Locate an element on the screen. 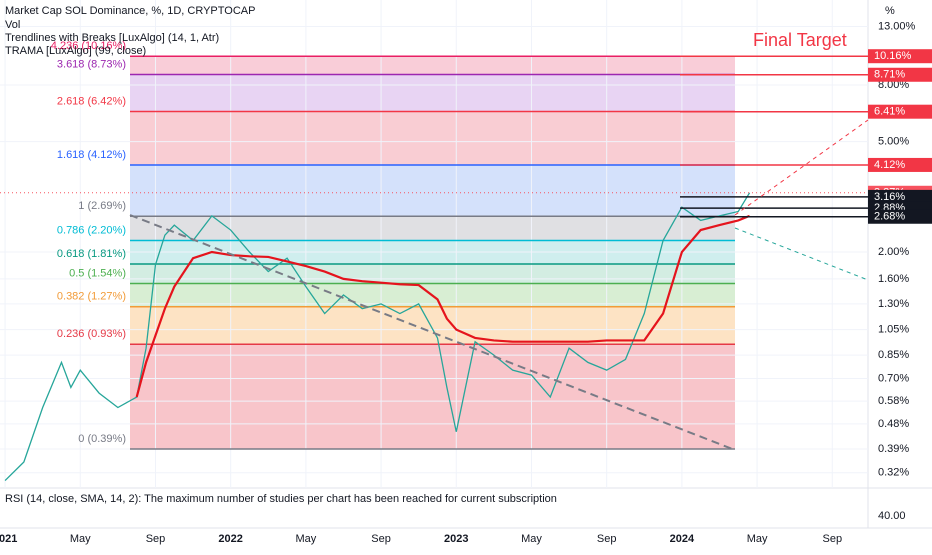  fib-label: 0.786 (2.20%) is located at coordinates (91, 230).